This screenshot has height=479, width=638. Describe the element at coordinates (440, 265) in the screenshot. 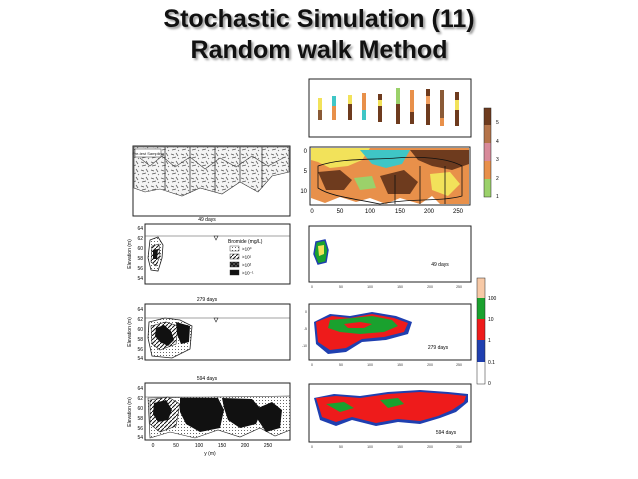

I see `right-time-label-49: 49 days` at that location.